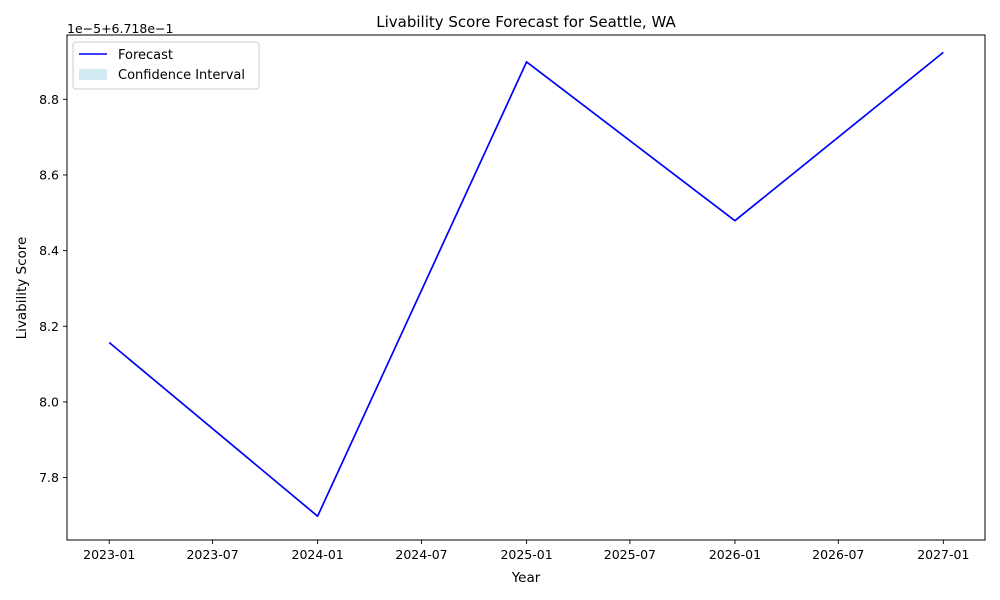 The width and height of the screenshot is (1000, 600). What do you see at coordinates (943, 554) in the screenshot?
I see `x-tick-label: 2027-01` at bounding box center [943, 554].